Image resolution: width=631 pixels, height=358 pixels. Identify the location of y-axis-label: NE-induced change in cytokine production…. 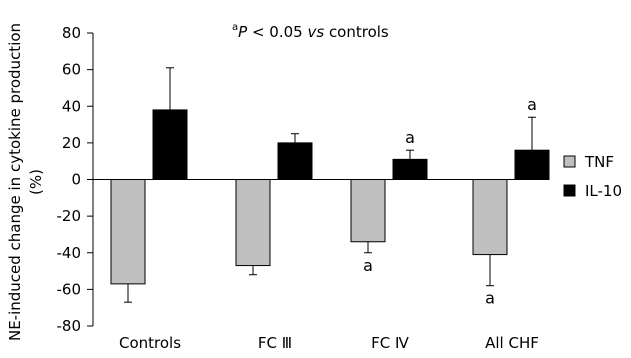
(25, 182).